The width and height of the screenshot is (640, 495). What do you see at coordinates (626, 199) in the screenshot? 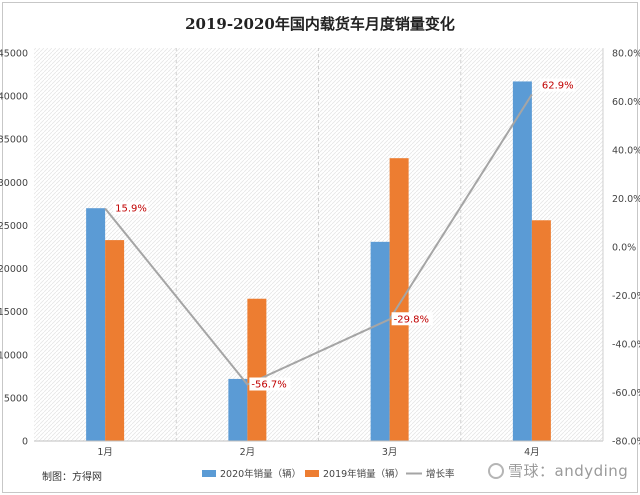
I see `y-right-tick-label: 20.0%` at bounding box center [626, 199].